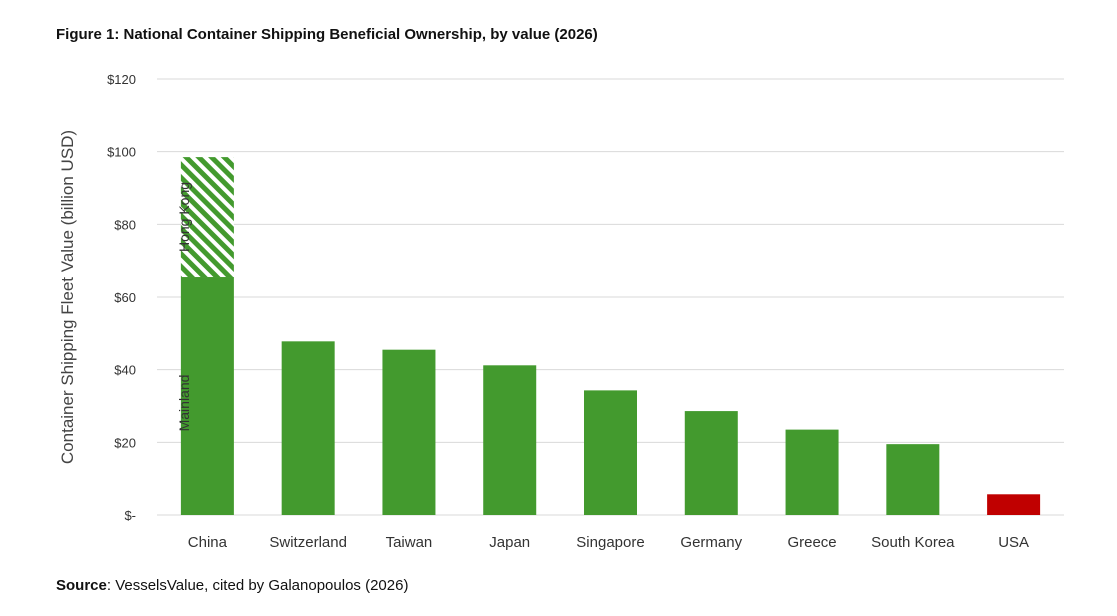 This screenshot has height=616, width=1117. I want to click on y-tick-label: $60, so click(125, 297).